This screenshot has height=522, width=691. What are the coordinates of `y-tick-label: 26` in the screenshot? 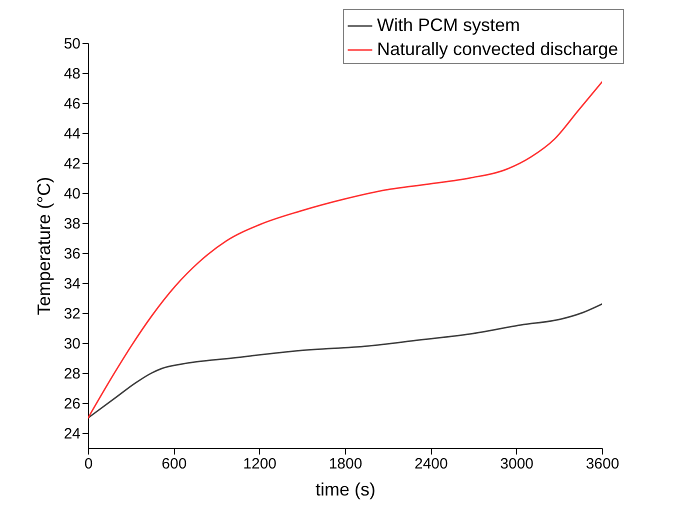 It's located at (72, 404).